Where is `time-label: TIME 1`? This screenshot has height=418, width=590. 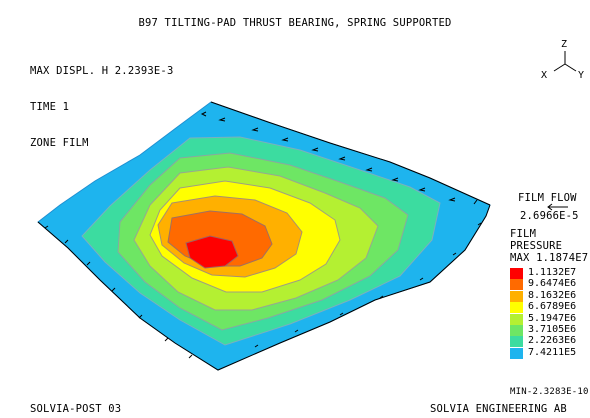 time-label: TIME 1 is located at coordinates (50, 107).